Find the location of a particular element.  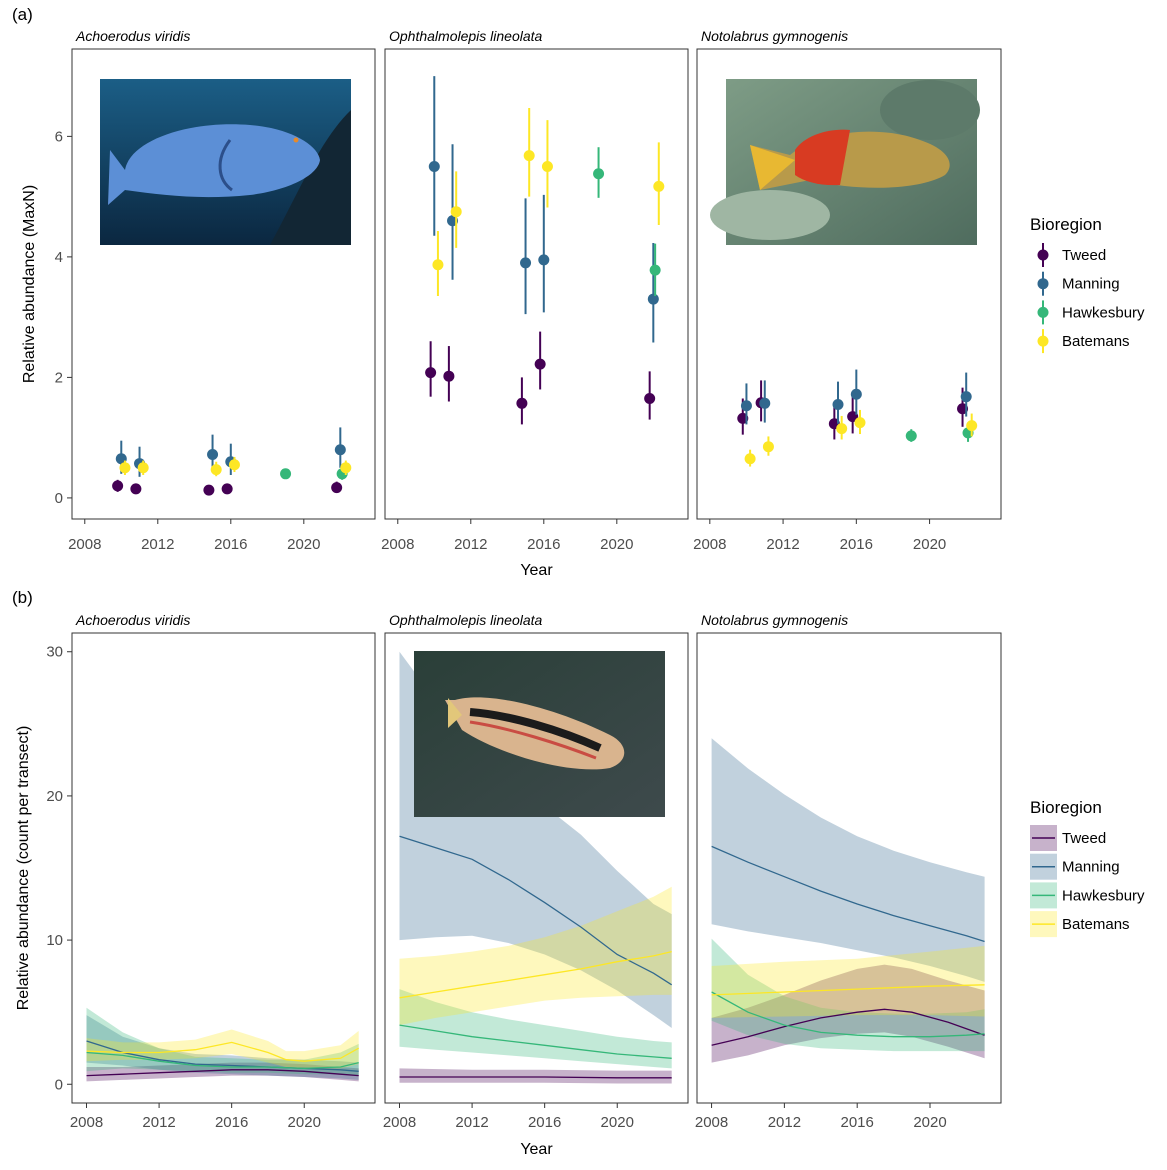

y-axis-title: Relative abundance (MaxN) is located at coordinates (29, 284).